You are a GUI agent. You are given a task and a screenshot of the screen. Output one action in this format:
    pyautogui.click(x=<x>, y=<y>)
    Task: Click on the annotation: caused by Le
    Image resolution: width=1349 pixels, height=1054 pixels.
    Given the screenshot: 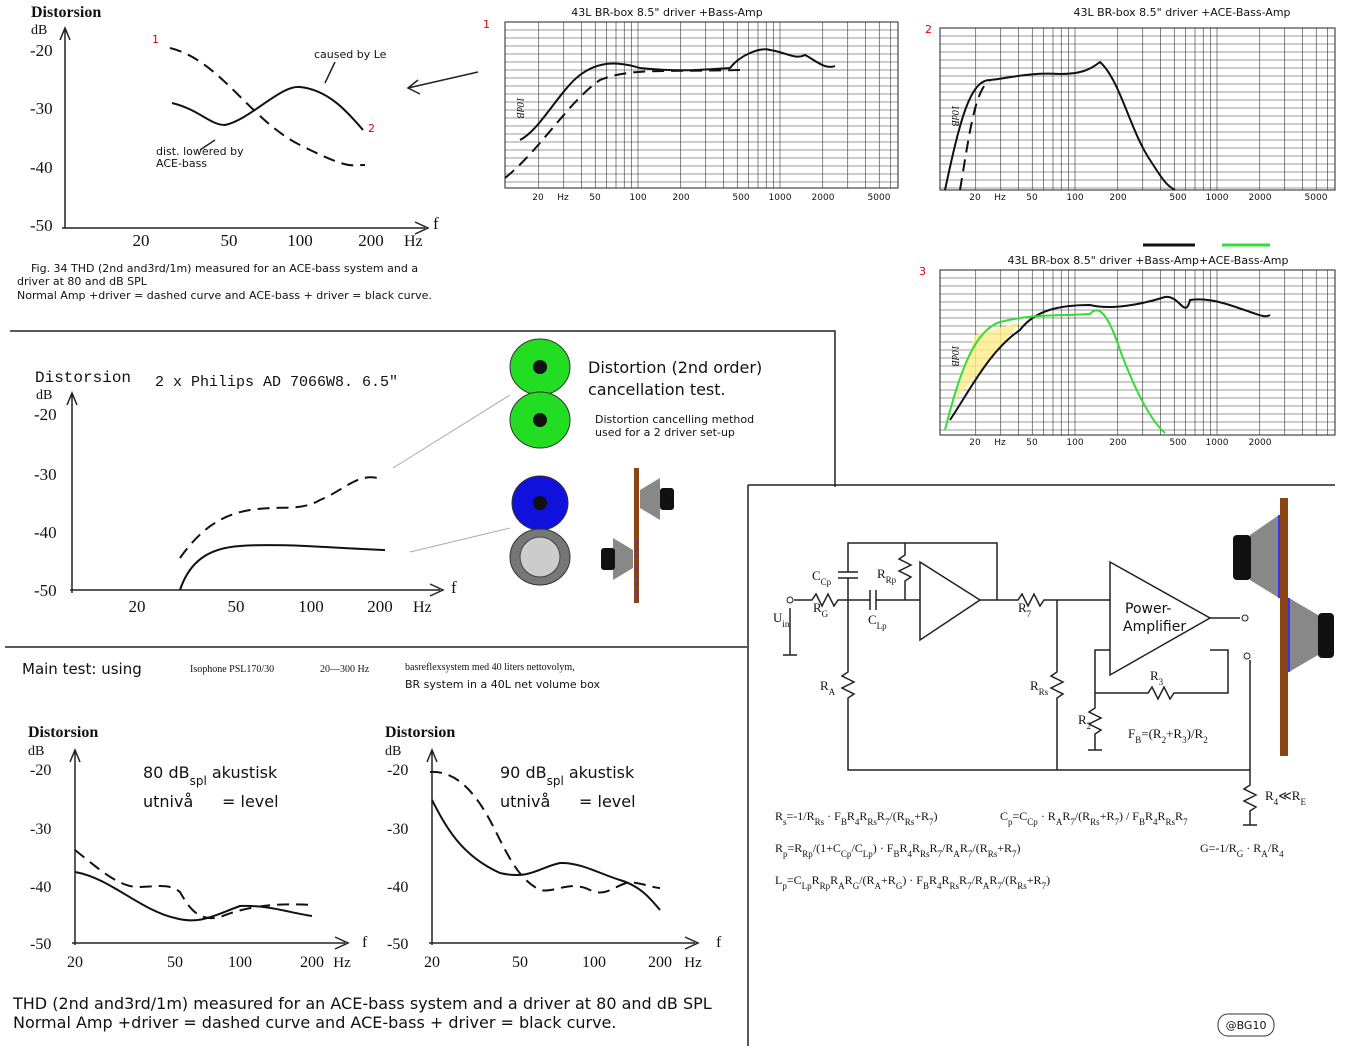 What is the action you would take?
    pyautogui.click(x=350, y=54)
    